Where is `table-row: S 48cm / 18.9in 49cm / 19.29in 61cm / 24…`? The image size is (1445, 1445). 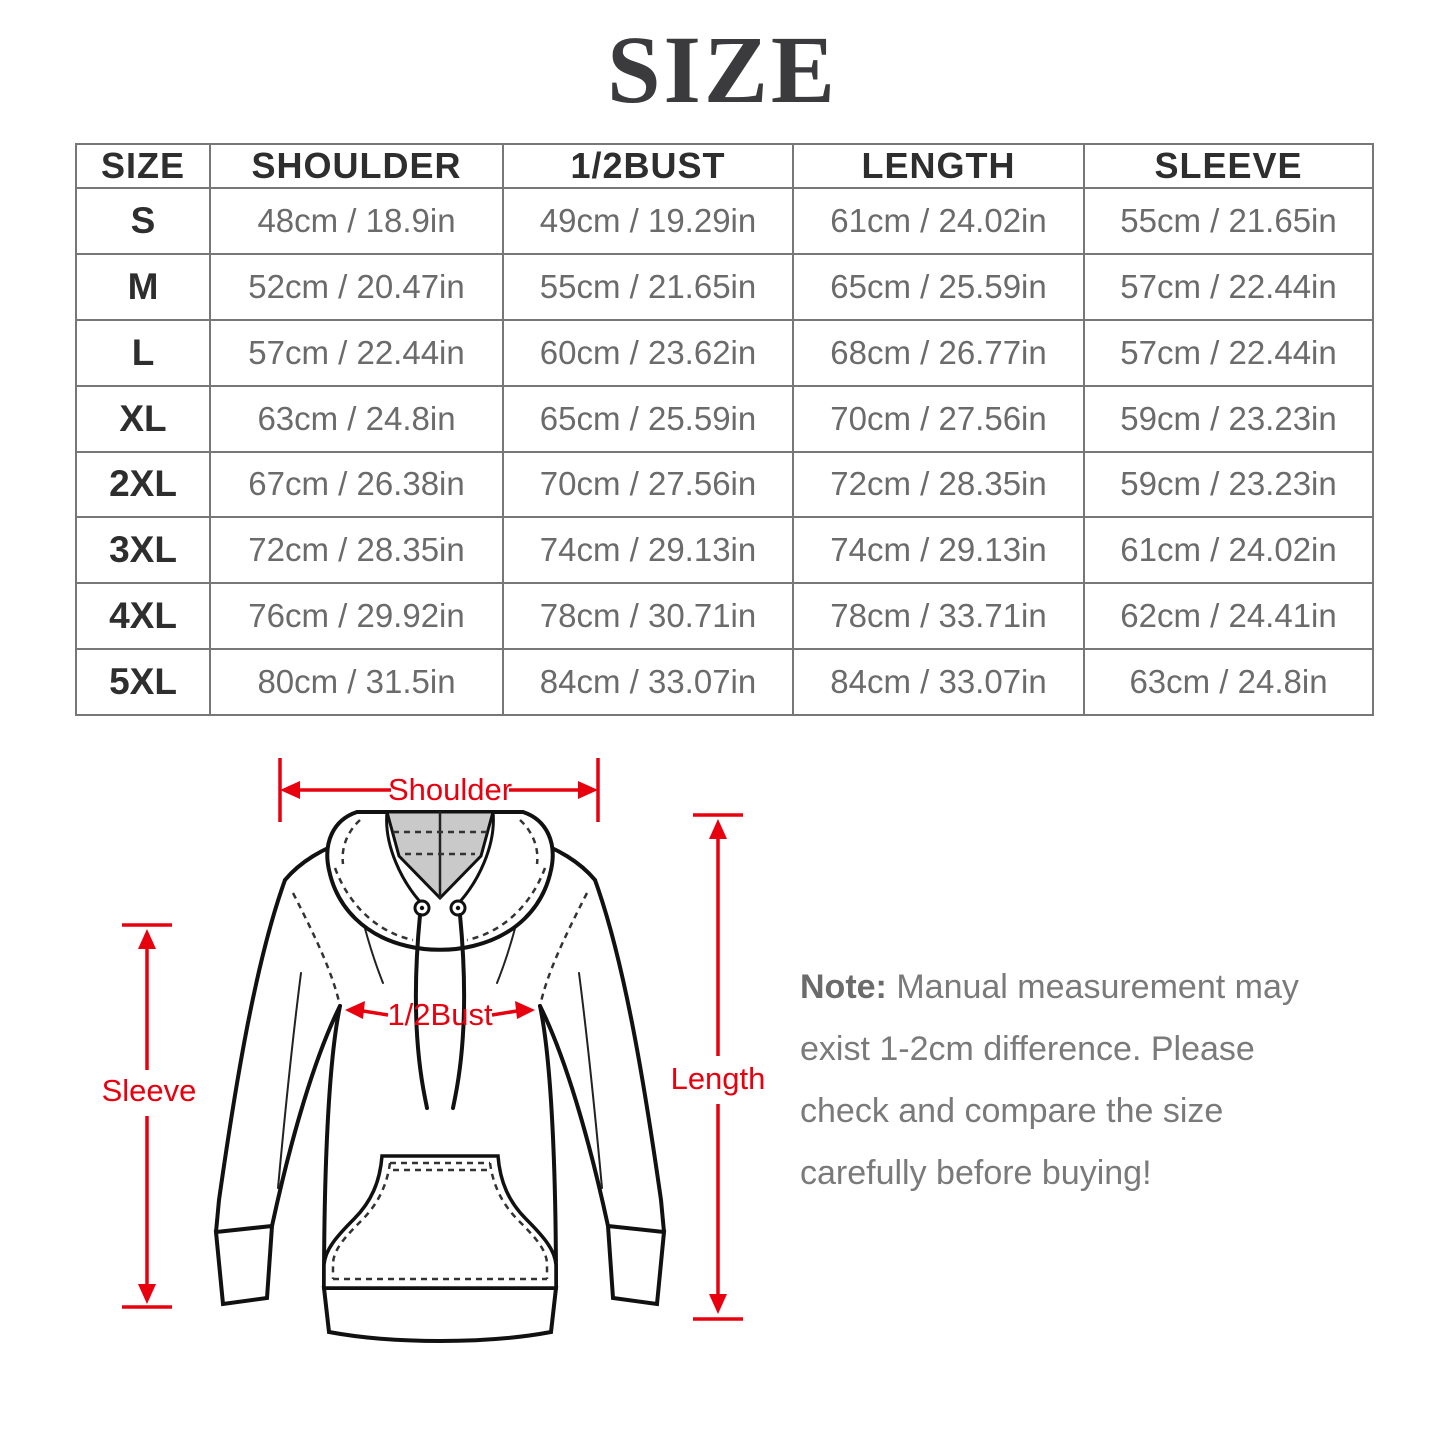
table-row: S 48cm / 18.9in 49cm / 19.29in 61cm / 24… is located at coordinates (724, 221).